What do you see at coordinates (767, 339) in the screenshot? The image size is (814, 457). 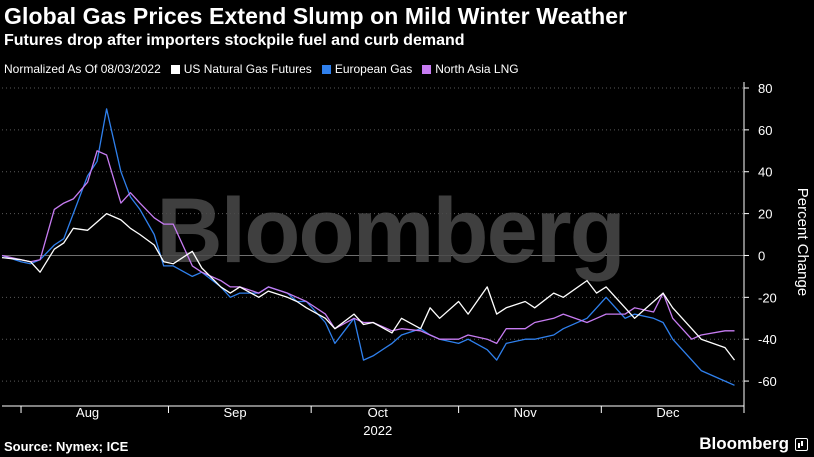 I see `y-tick-label: -40` at bounding box center [767, 339].